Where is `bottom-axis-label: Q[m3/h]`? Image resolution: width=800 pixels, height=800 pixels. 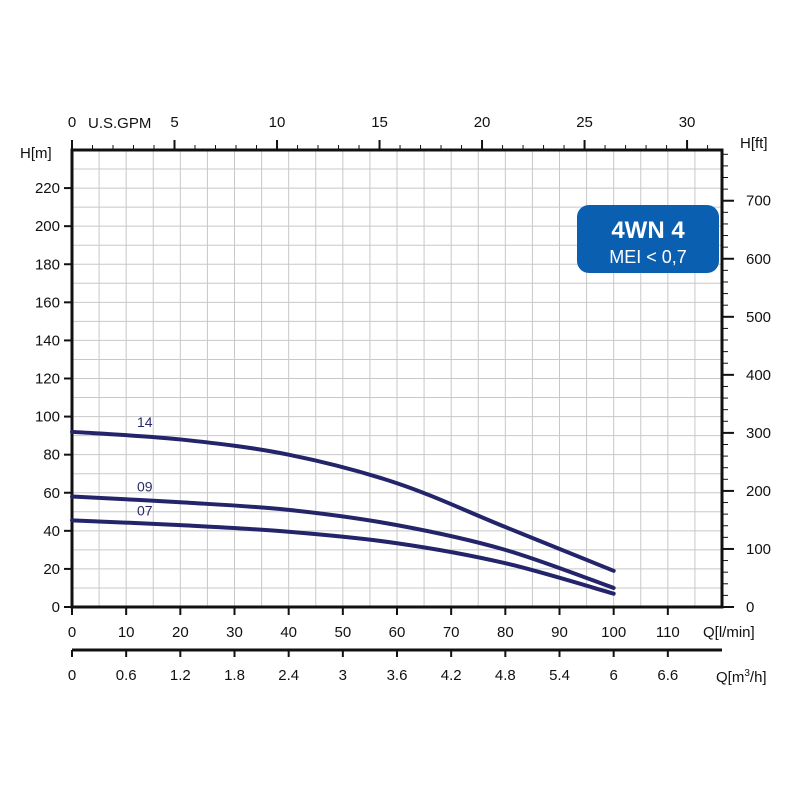
bottom-axis-label: Q[m3/h] is located at coordinates (741, 677).